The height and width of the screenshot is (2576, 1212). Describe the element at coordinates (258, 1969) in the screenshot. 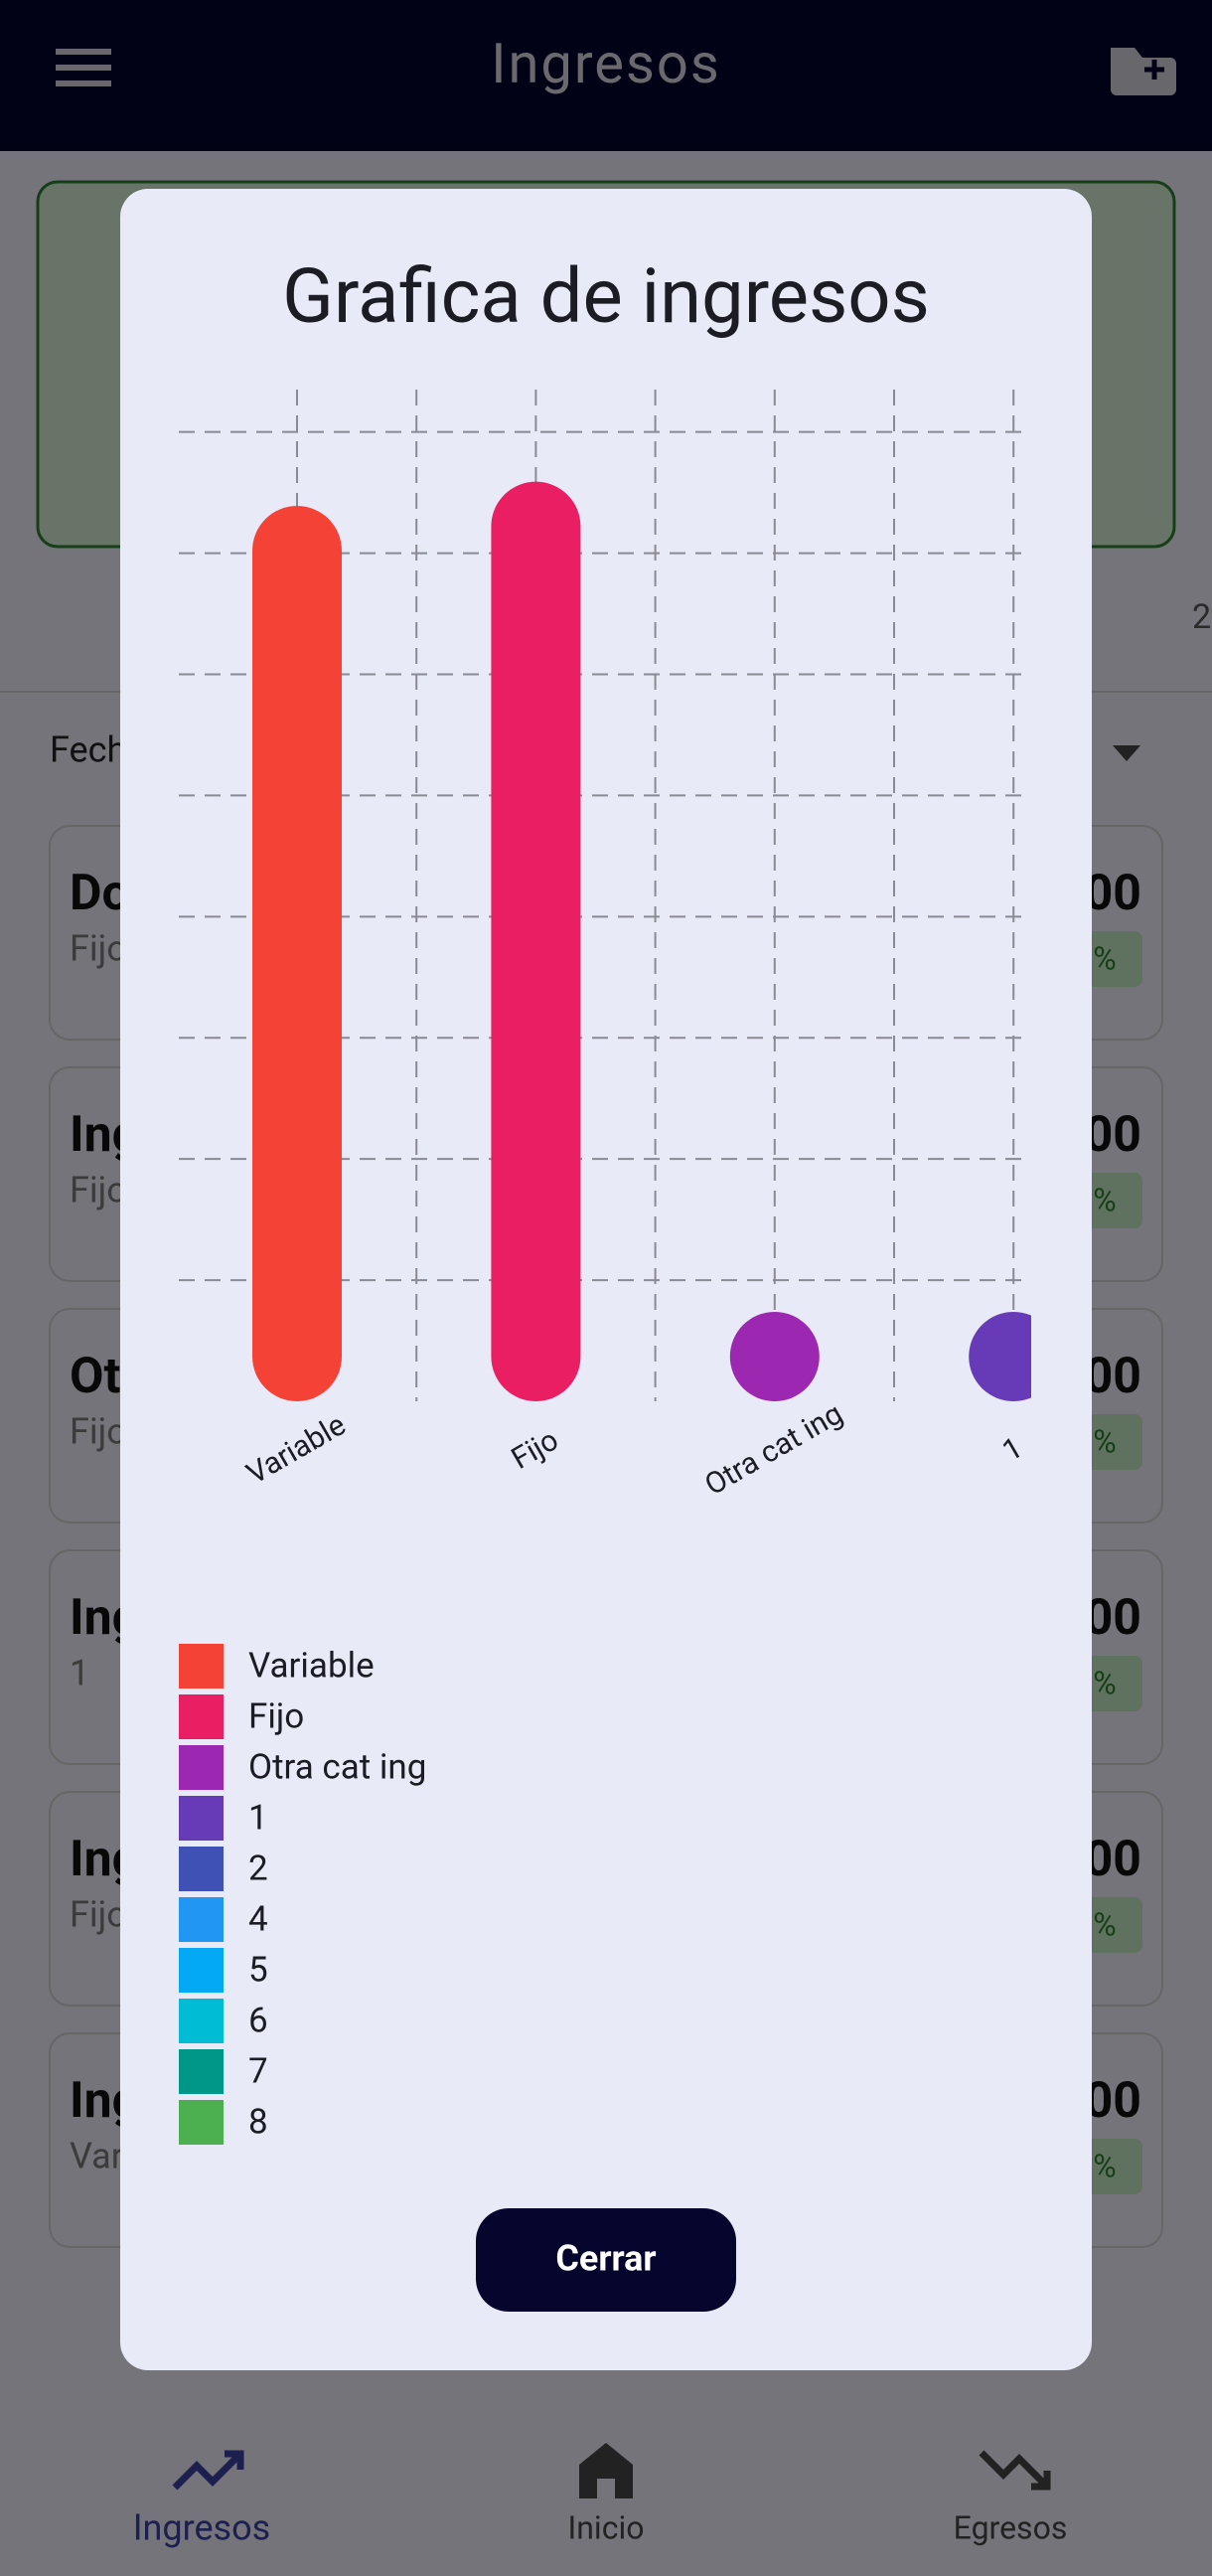

I see `legend-label: 5` at that location.